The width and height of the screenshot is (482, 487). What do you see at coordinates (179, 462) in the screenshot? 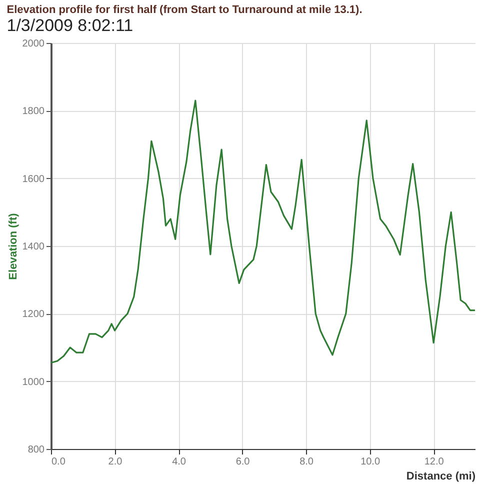
I see `x-tick-label: 4.0` at bounding box center [179, 462].